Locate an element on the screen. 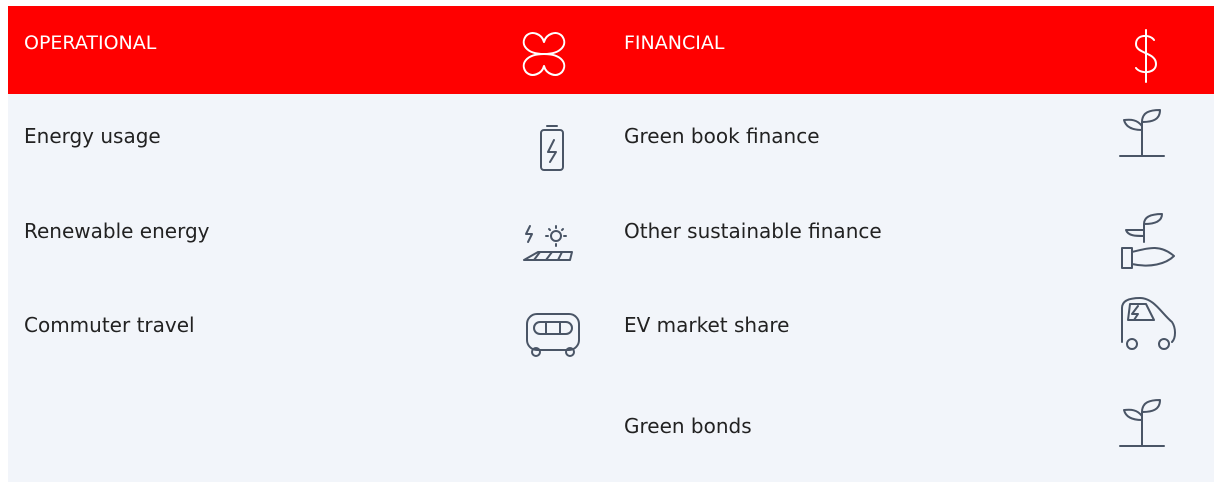  item-label: Green bonds is located at coordinates (688, 426).